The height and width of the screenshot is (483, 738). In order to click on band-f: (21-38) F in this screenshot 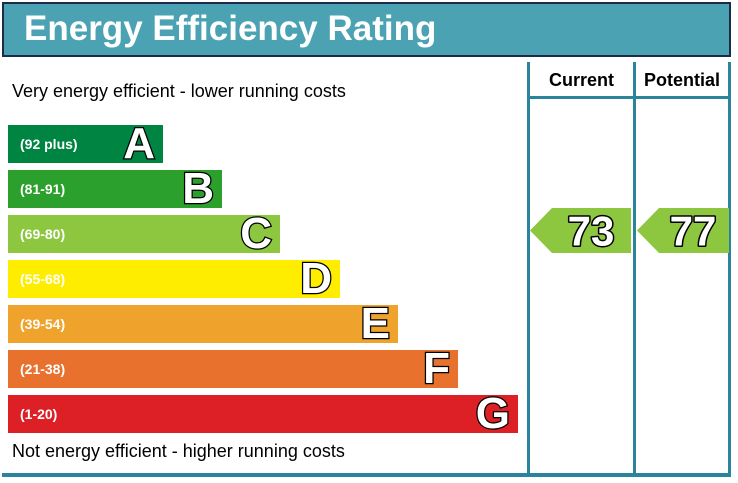, I will do `click(233, 368)`.